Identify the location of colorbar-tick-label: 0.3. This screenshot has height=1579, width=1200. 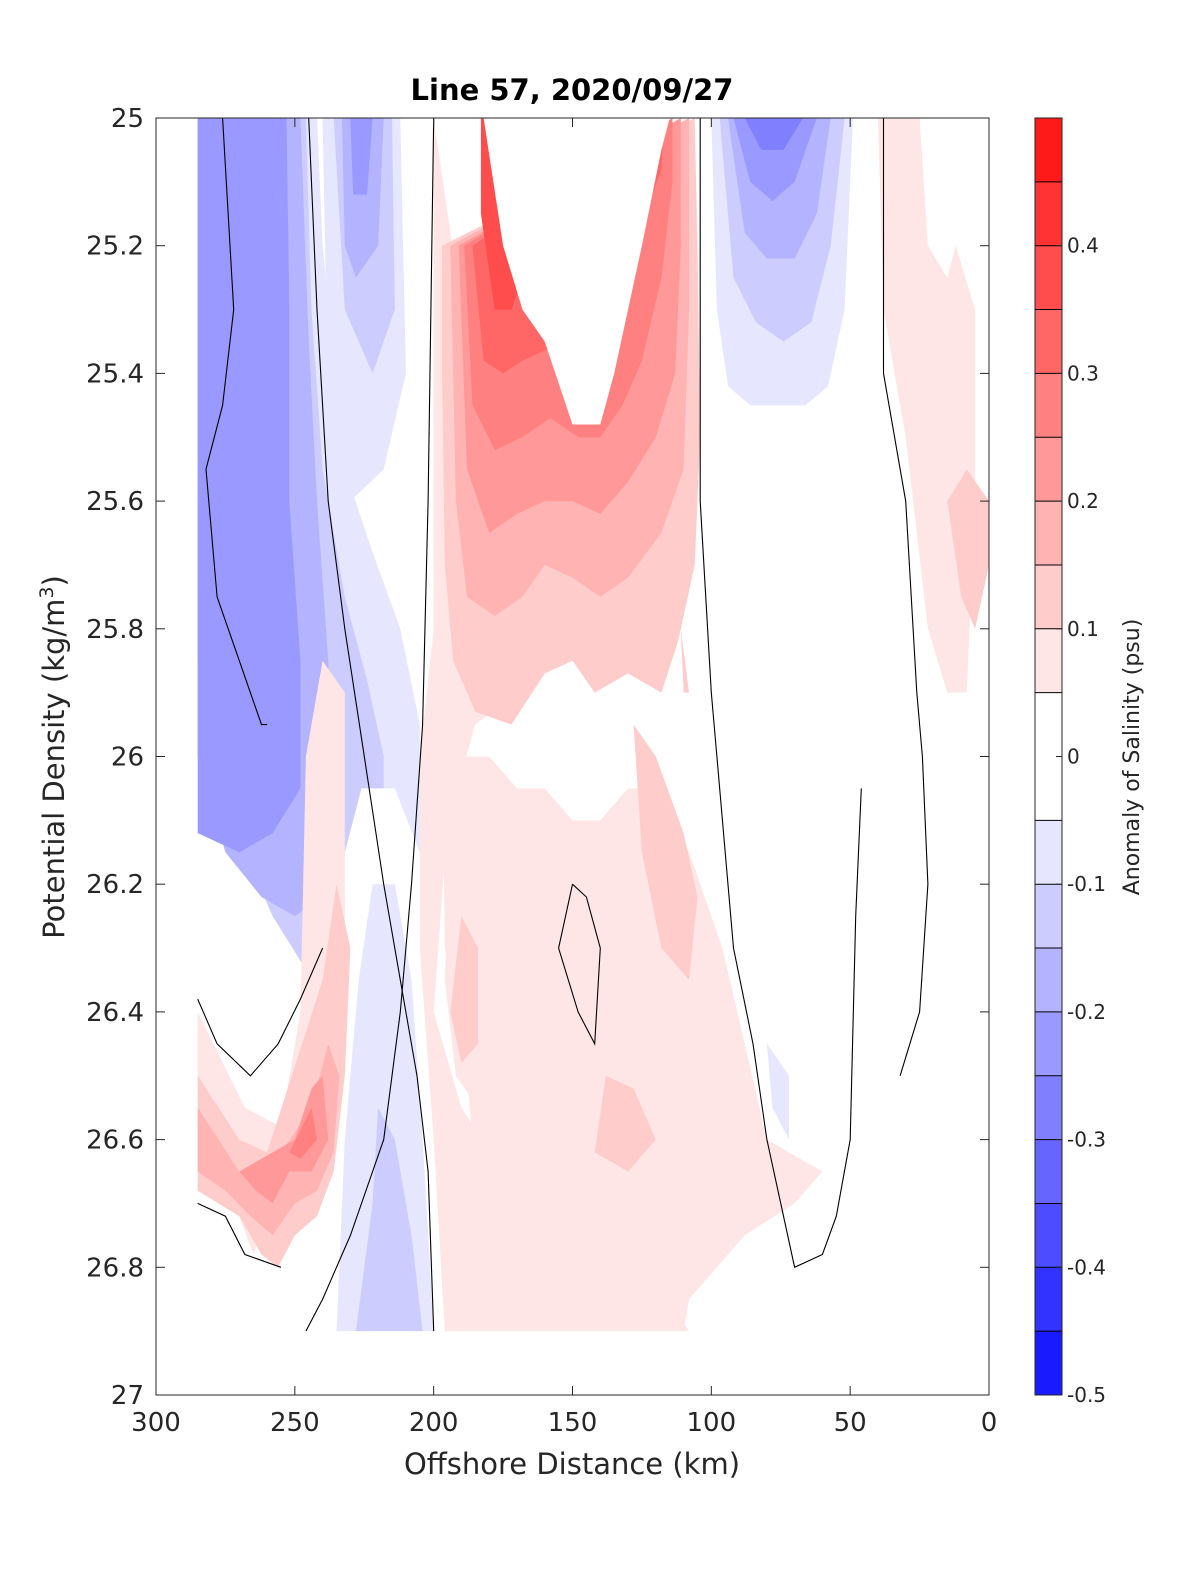
(1083, 373).